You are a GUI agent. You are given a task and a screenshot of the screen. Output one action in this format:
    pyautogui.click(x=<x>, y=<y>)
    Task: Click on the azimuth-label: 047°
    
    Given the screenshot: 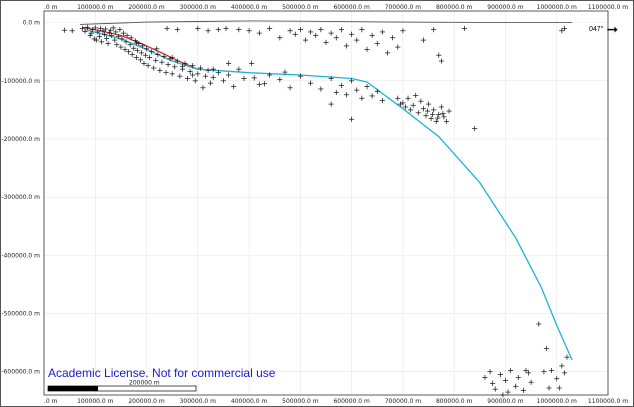 What is the action you would take?
    pyautogui.click(x=596, y=29)
    